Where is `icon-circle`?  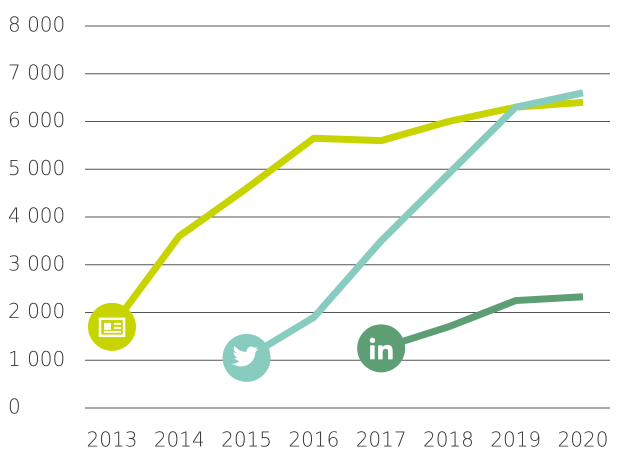 icon-circle is located at coordinates (112, 326).